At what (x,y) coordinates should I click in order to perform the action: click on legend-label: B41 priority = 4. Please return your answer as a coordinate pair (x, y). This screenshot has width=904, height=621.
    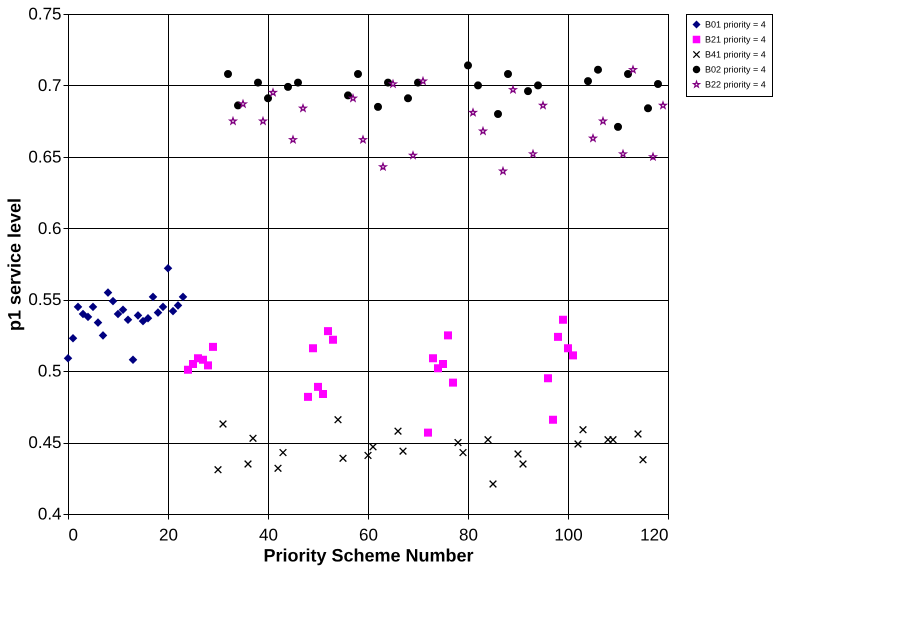
    Looking at the image, I should click on (735, 55).